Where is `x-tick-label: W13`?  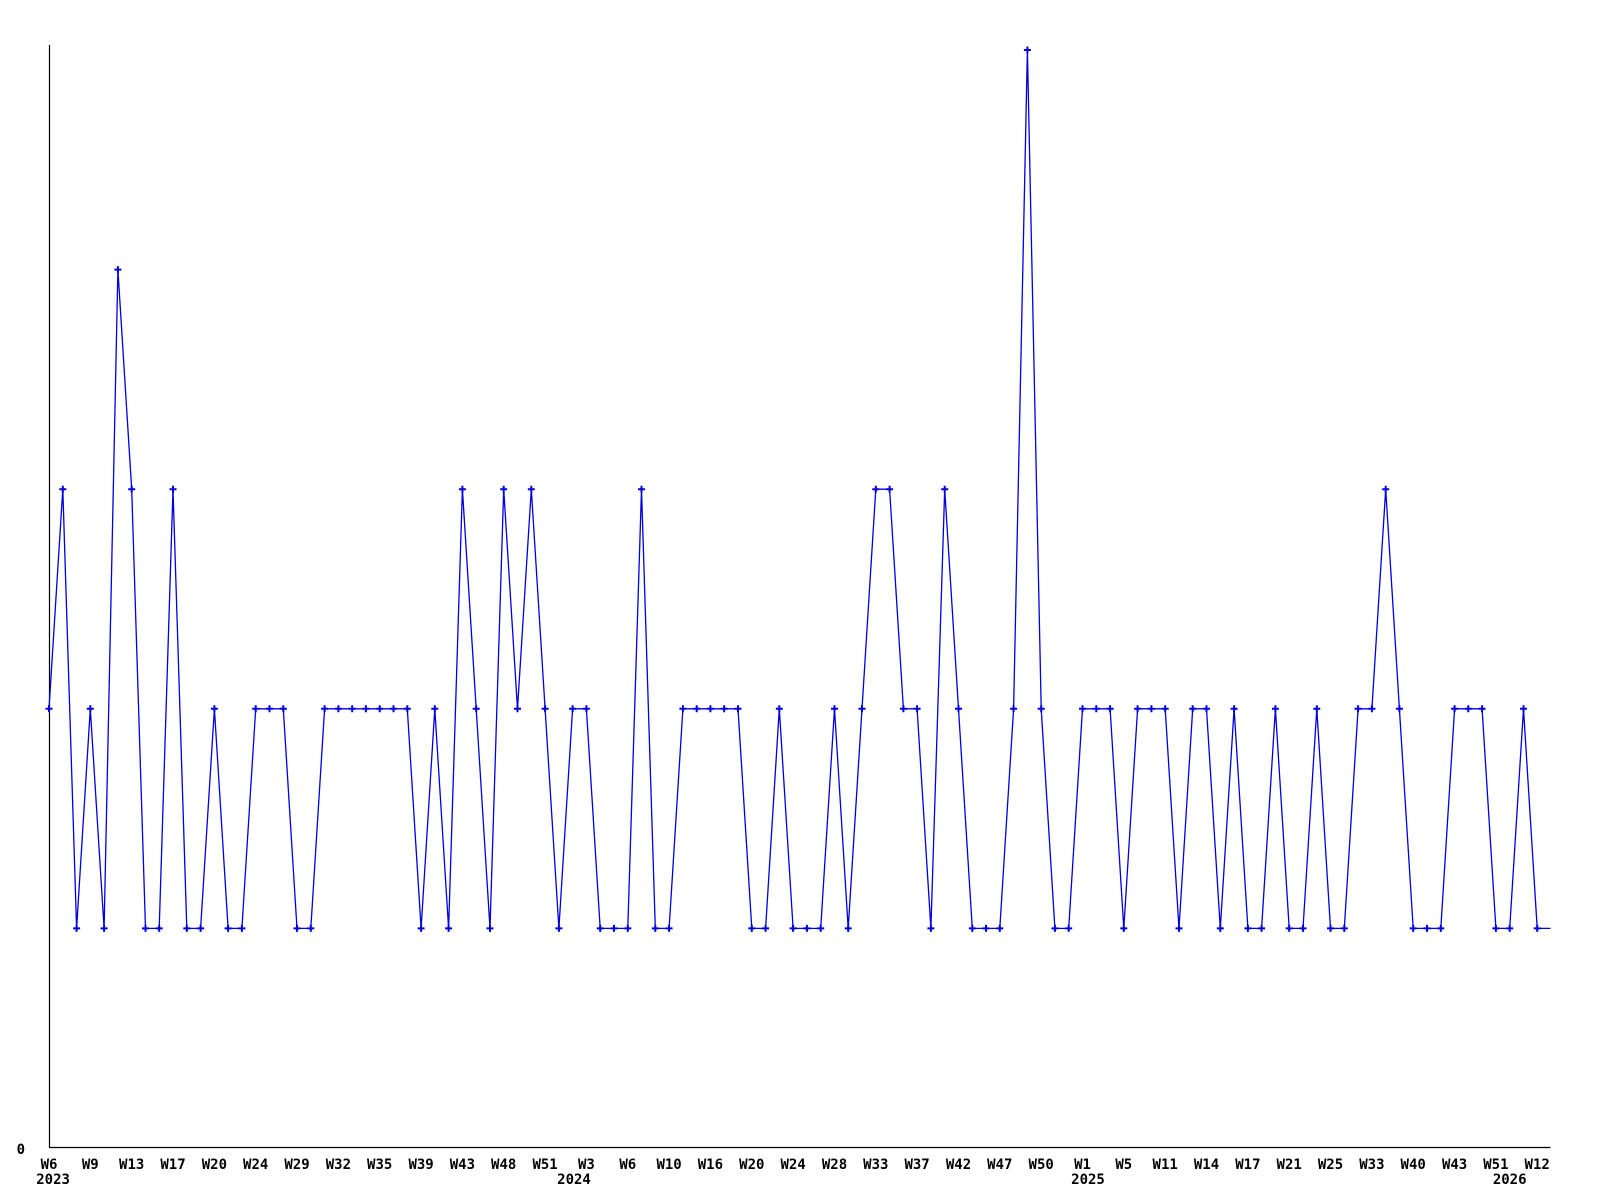
x-tick-label: W13 is located at coordinates (131, 1165).